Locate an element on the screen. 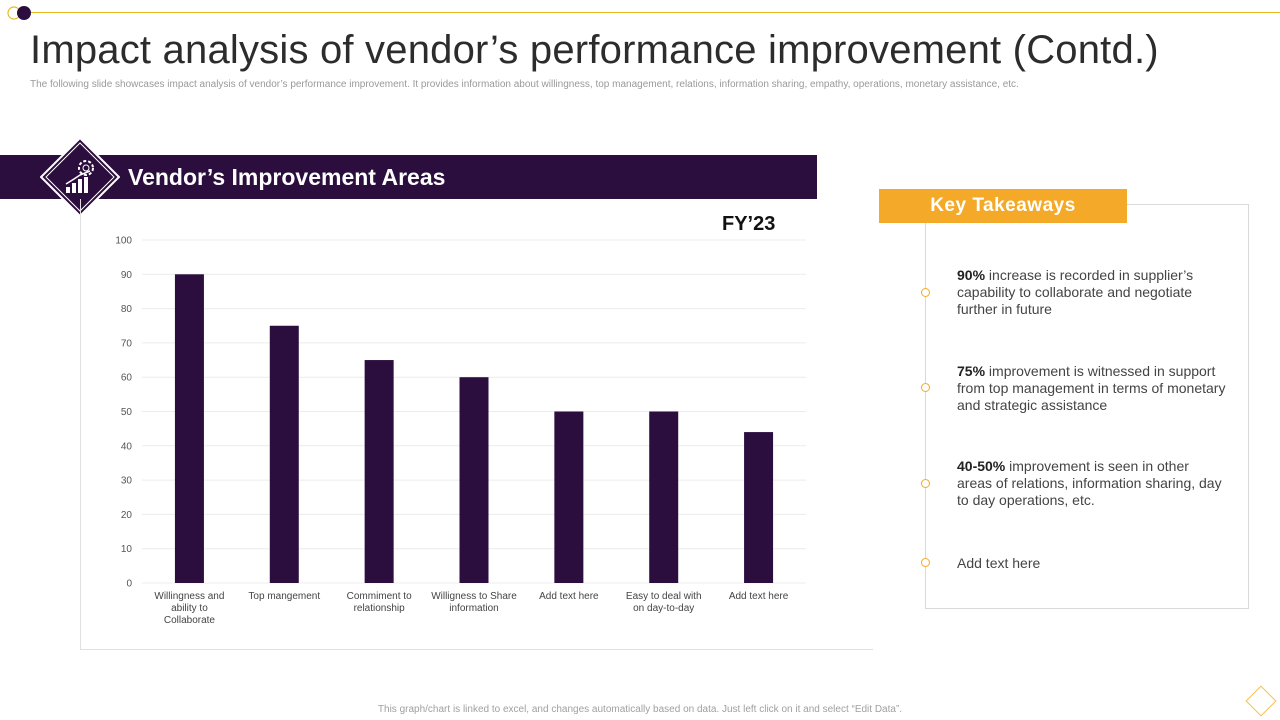 The width and height of the screenshot is (1280, 720). y-tick-label: 70 is located at coordinates (127, 343).